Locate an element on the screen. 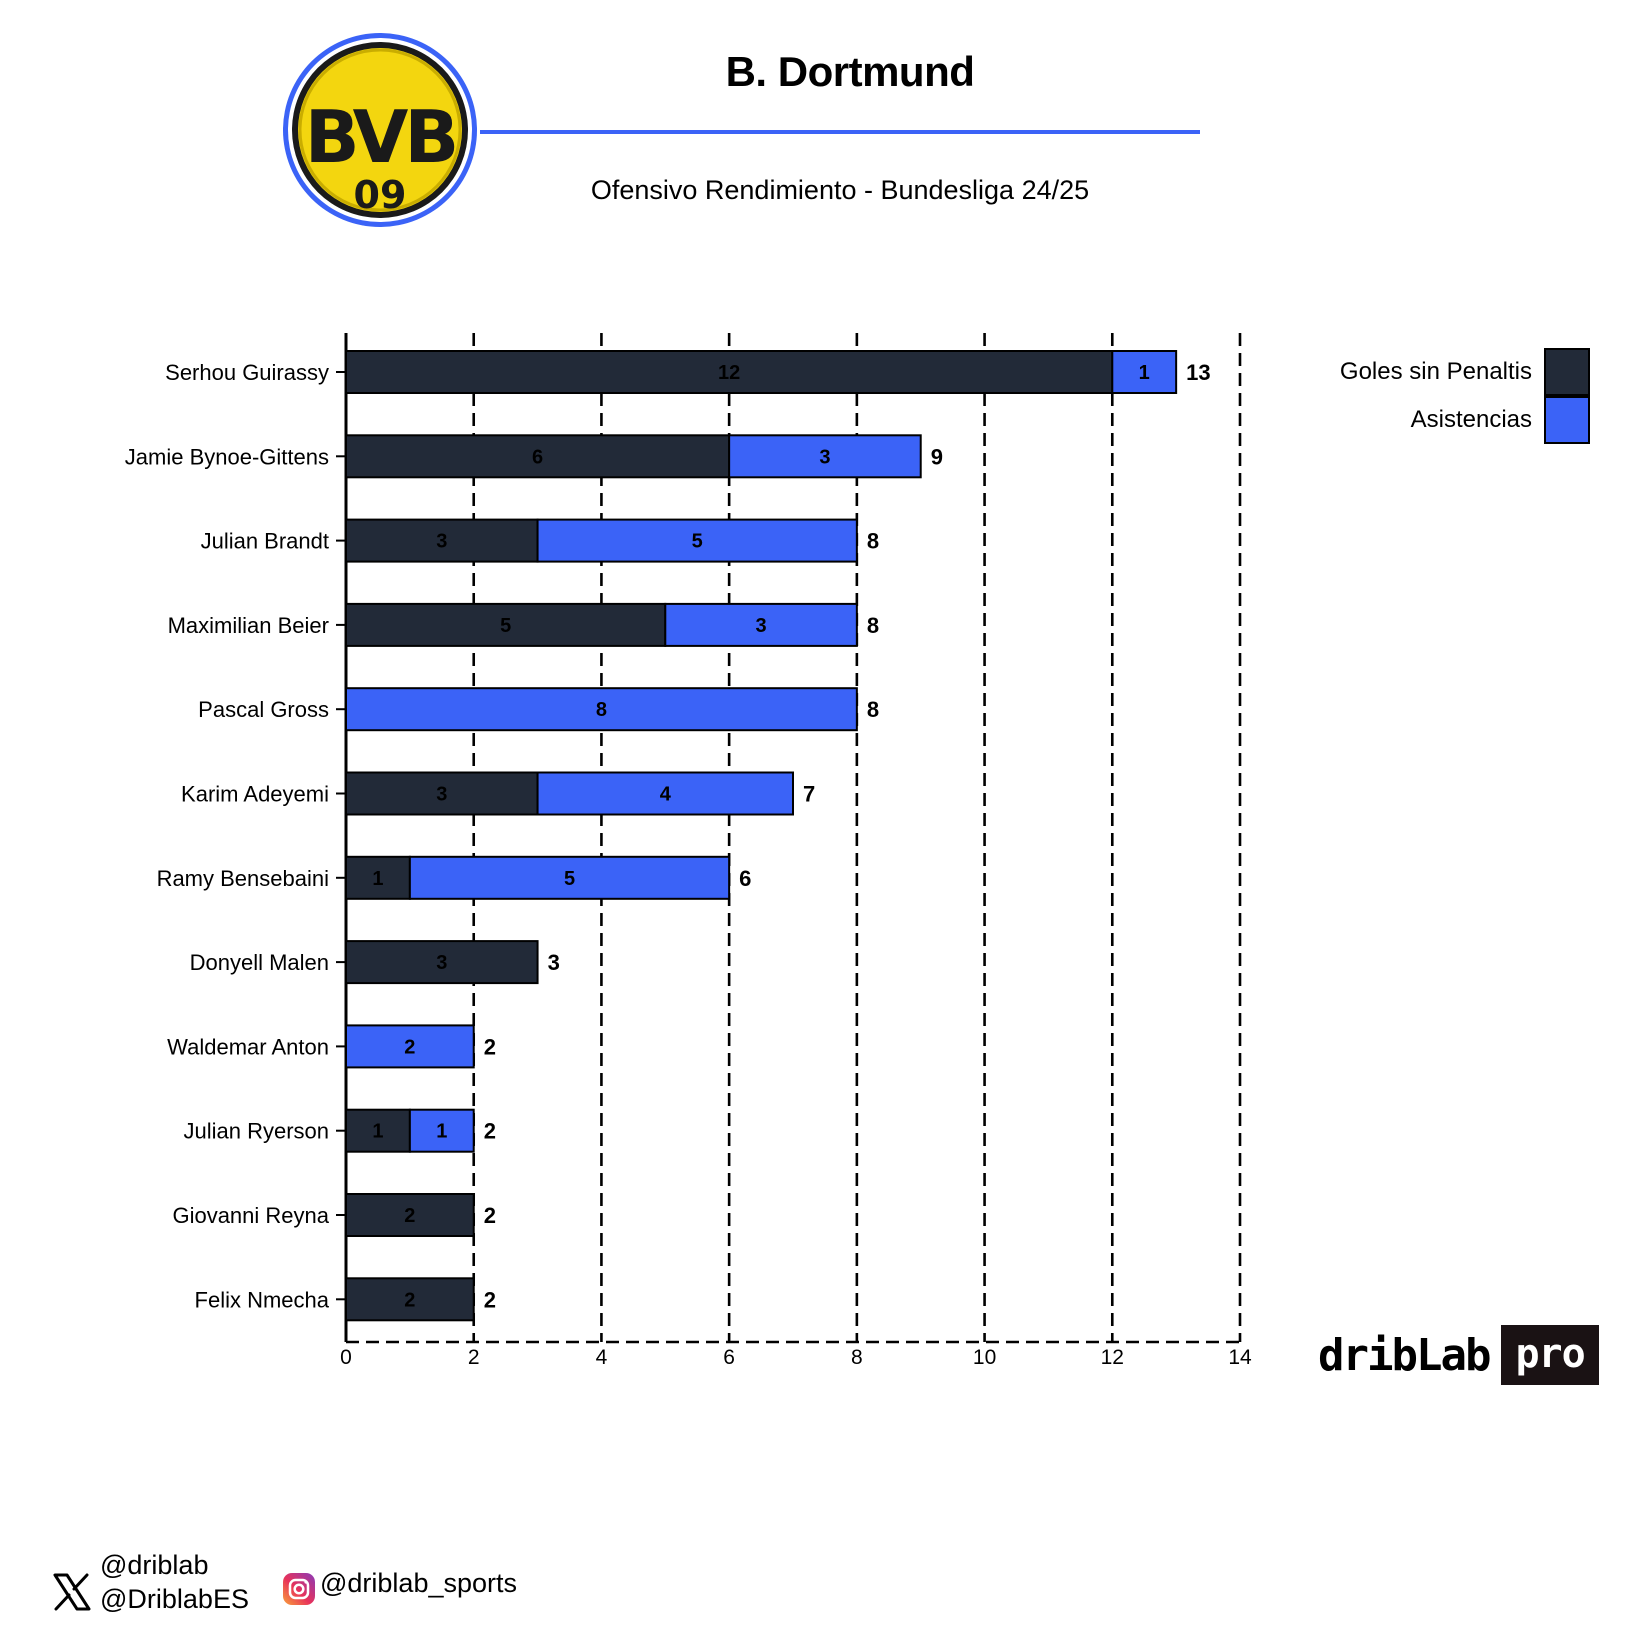 This screenshot has height=1630, width=1636. page-title: B. Dortmund is located at coordinates (850, 71).